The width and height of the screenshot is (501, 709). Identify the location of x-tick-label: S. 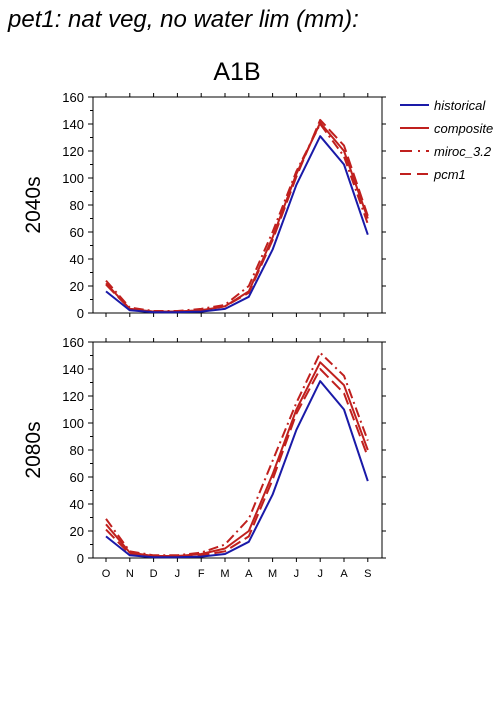
(367, 574).